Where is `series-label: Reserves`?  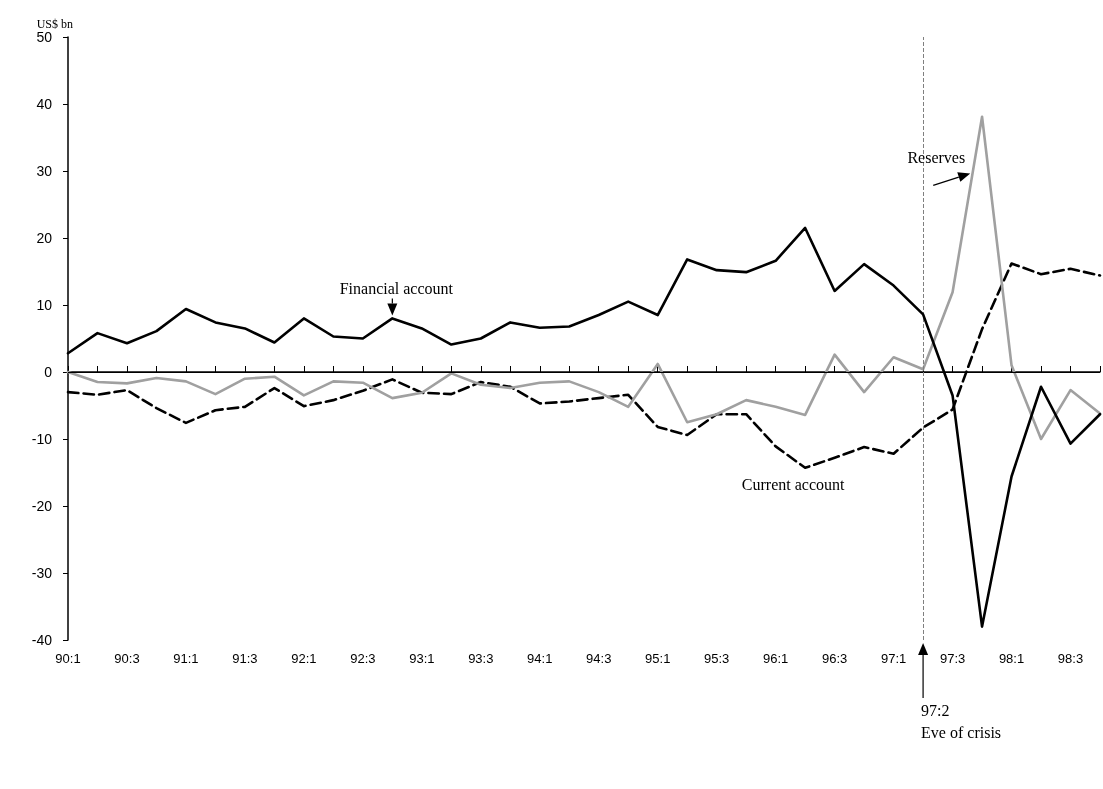 series-label: Reserves is located at coordinates (936, 158).